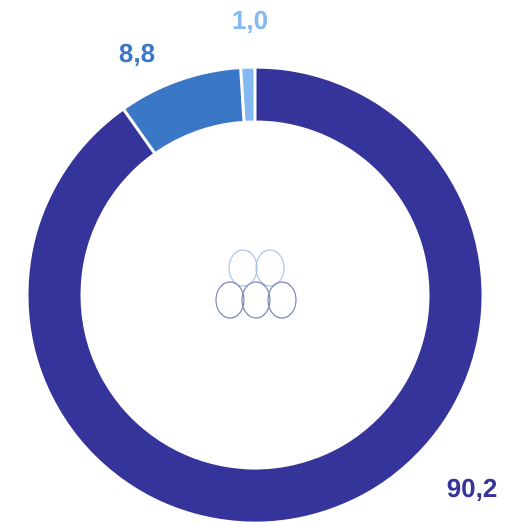 Image resolution: width=511 pixels, height=522 pixels. I want to click on value-label: 8,8, so click(137, 53).